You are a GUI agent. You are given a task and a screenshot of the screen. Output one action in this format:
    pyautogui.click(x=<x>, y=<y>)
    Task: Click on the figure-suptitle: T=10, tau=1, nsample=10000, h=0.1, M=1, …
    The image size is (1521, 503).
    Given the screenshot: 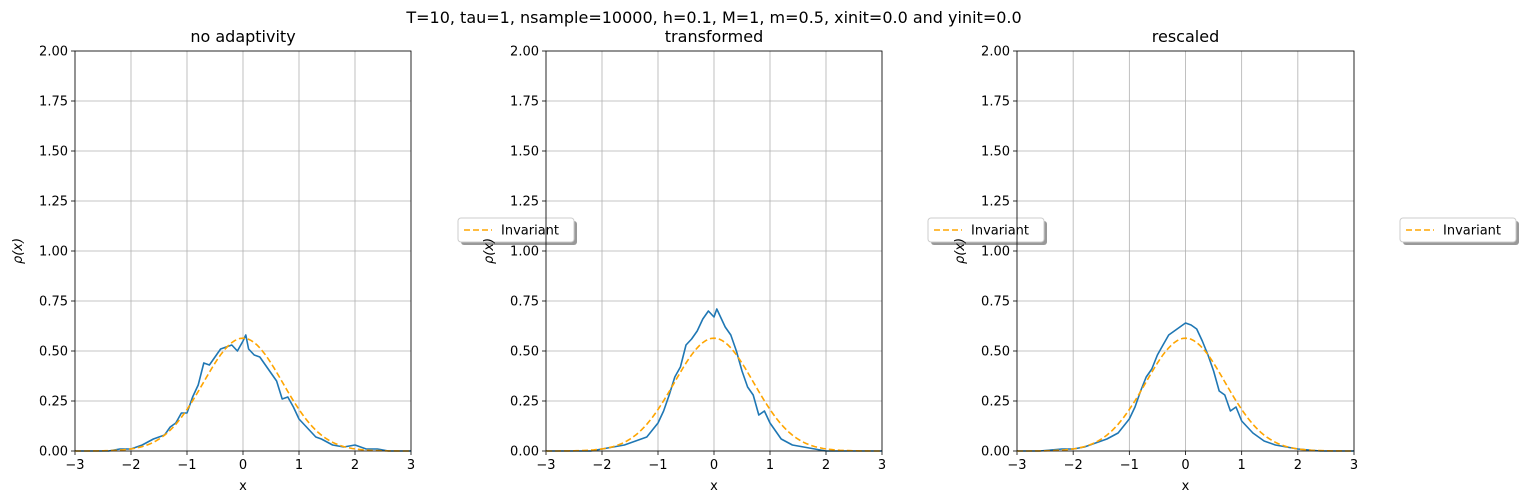 What is the action you would take?
    pyautogui.click(x=713, y=17)
    